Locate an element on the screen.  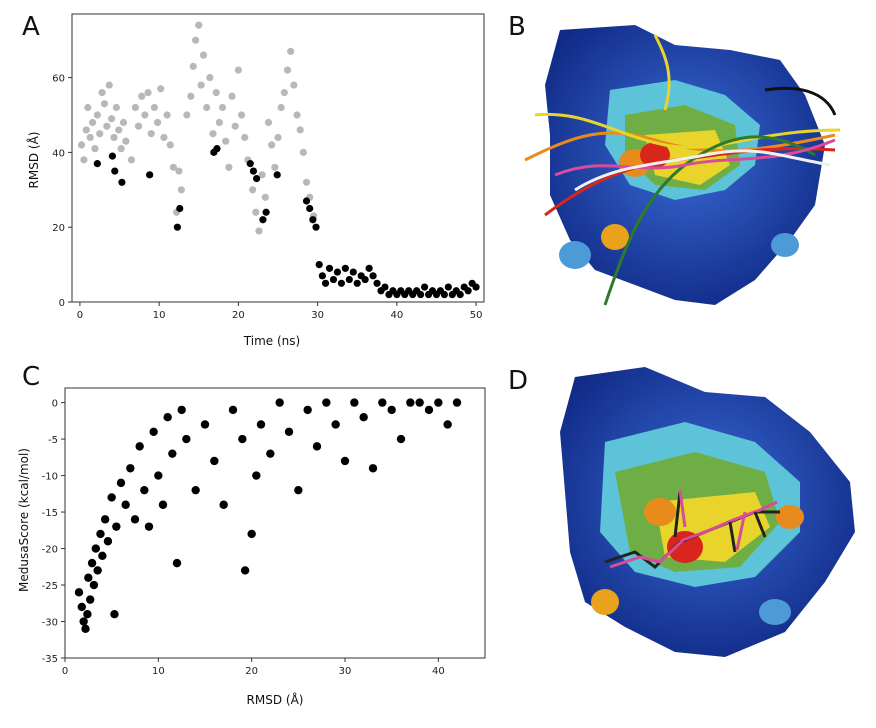
y-axis-label: RMSD (Å) is located at coordinates (33, 160).